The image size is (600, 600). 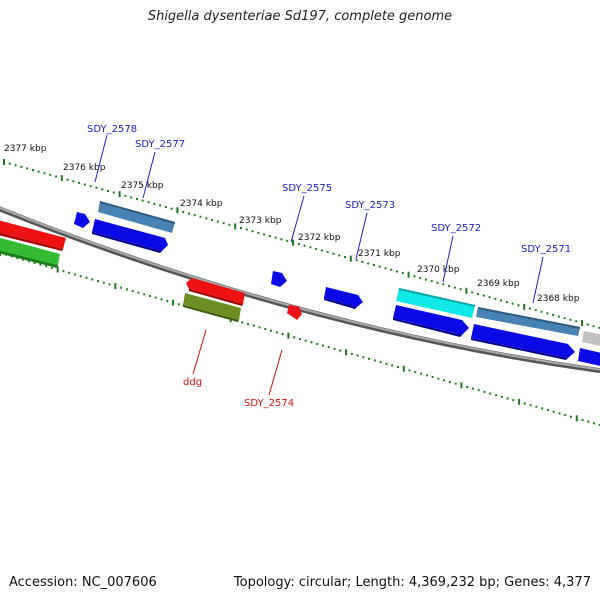 I want to click on gene-ddg-red-shade, so click(x=216, y=297).